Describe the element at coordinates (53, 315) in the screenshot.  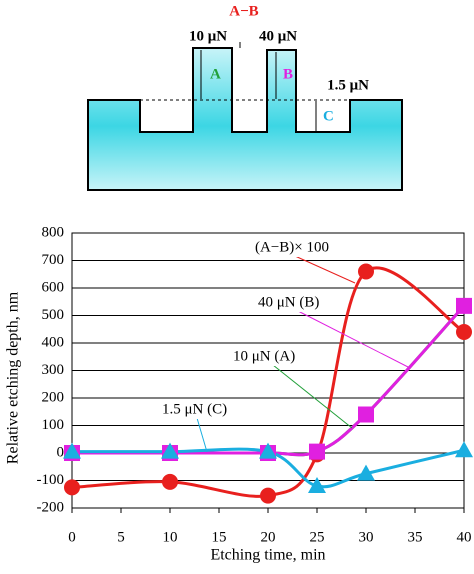
I see `y-tick-label: 500` at that location.